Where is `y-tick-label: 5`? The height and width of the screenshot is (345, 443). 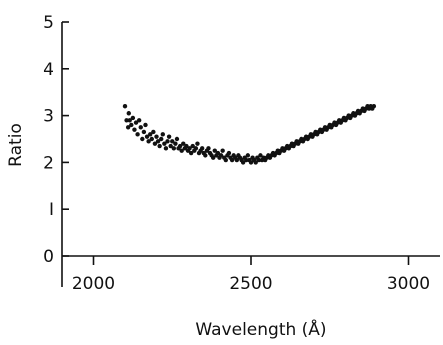 y-tick-label: 5 is located at coordinates (48, 23).